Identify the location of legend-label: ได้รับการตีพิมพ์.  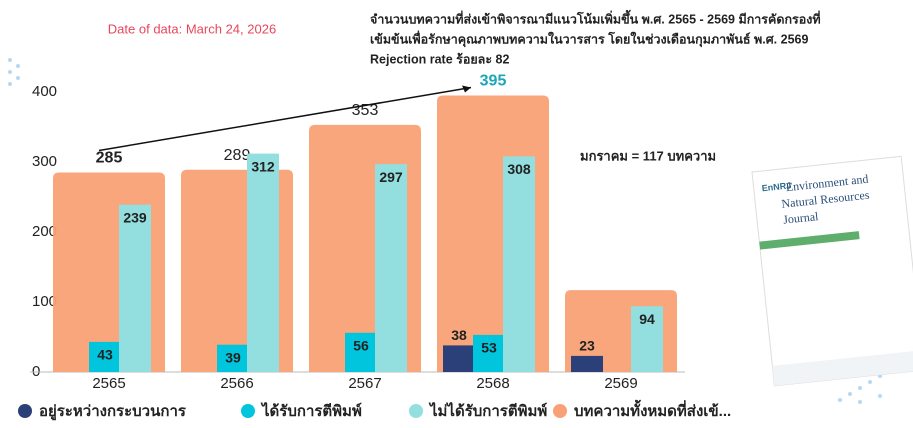
(311, 410).